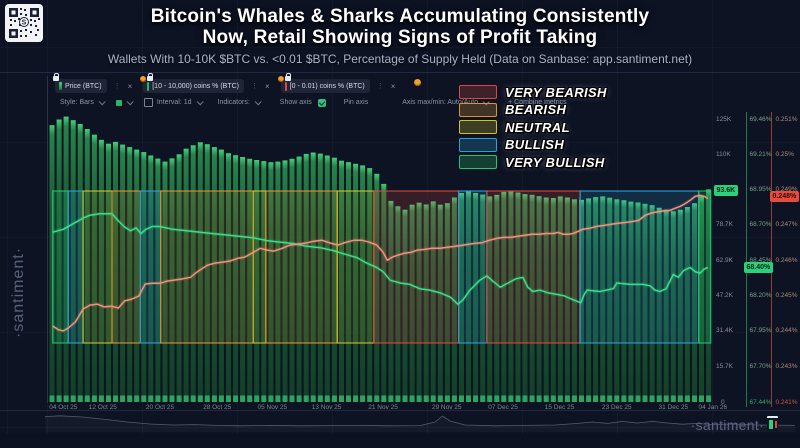 The height and width of the screenshot is (448, 800). I want to click on santiment-candle-icon, so click(772, 423).